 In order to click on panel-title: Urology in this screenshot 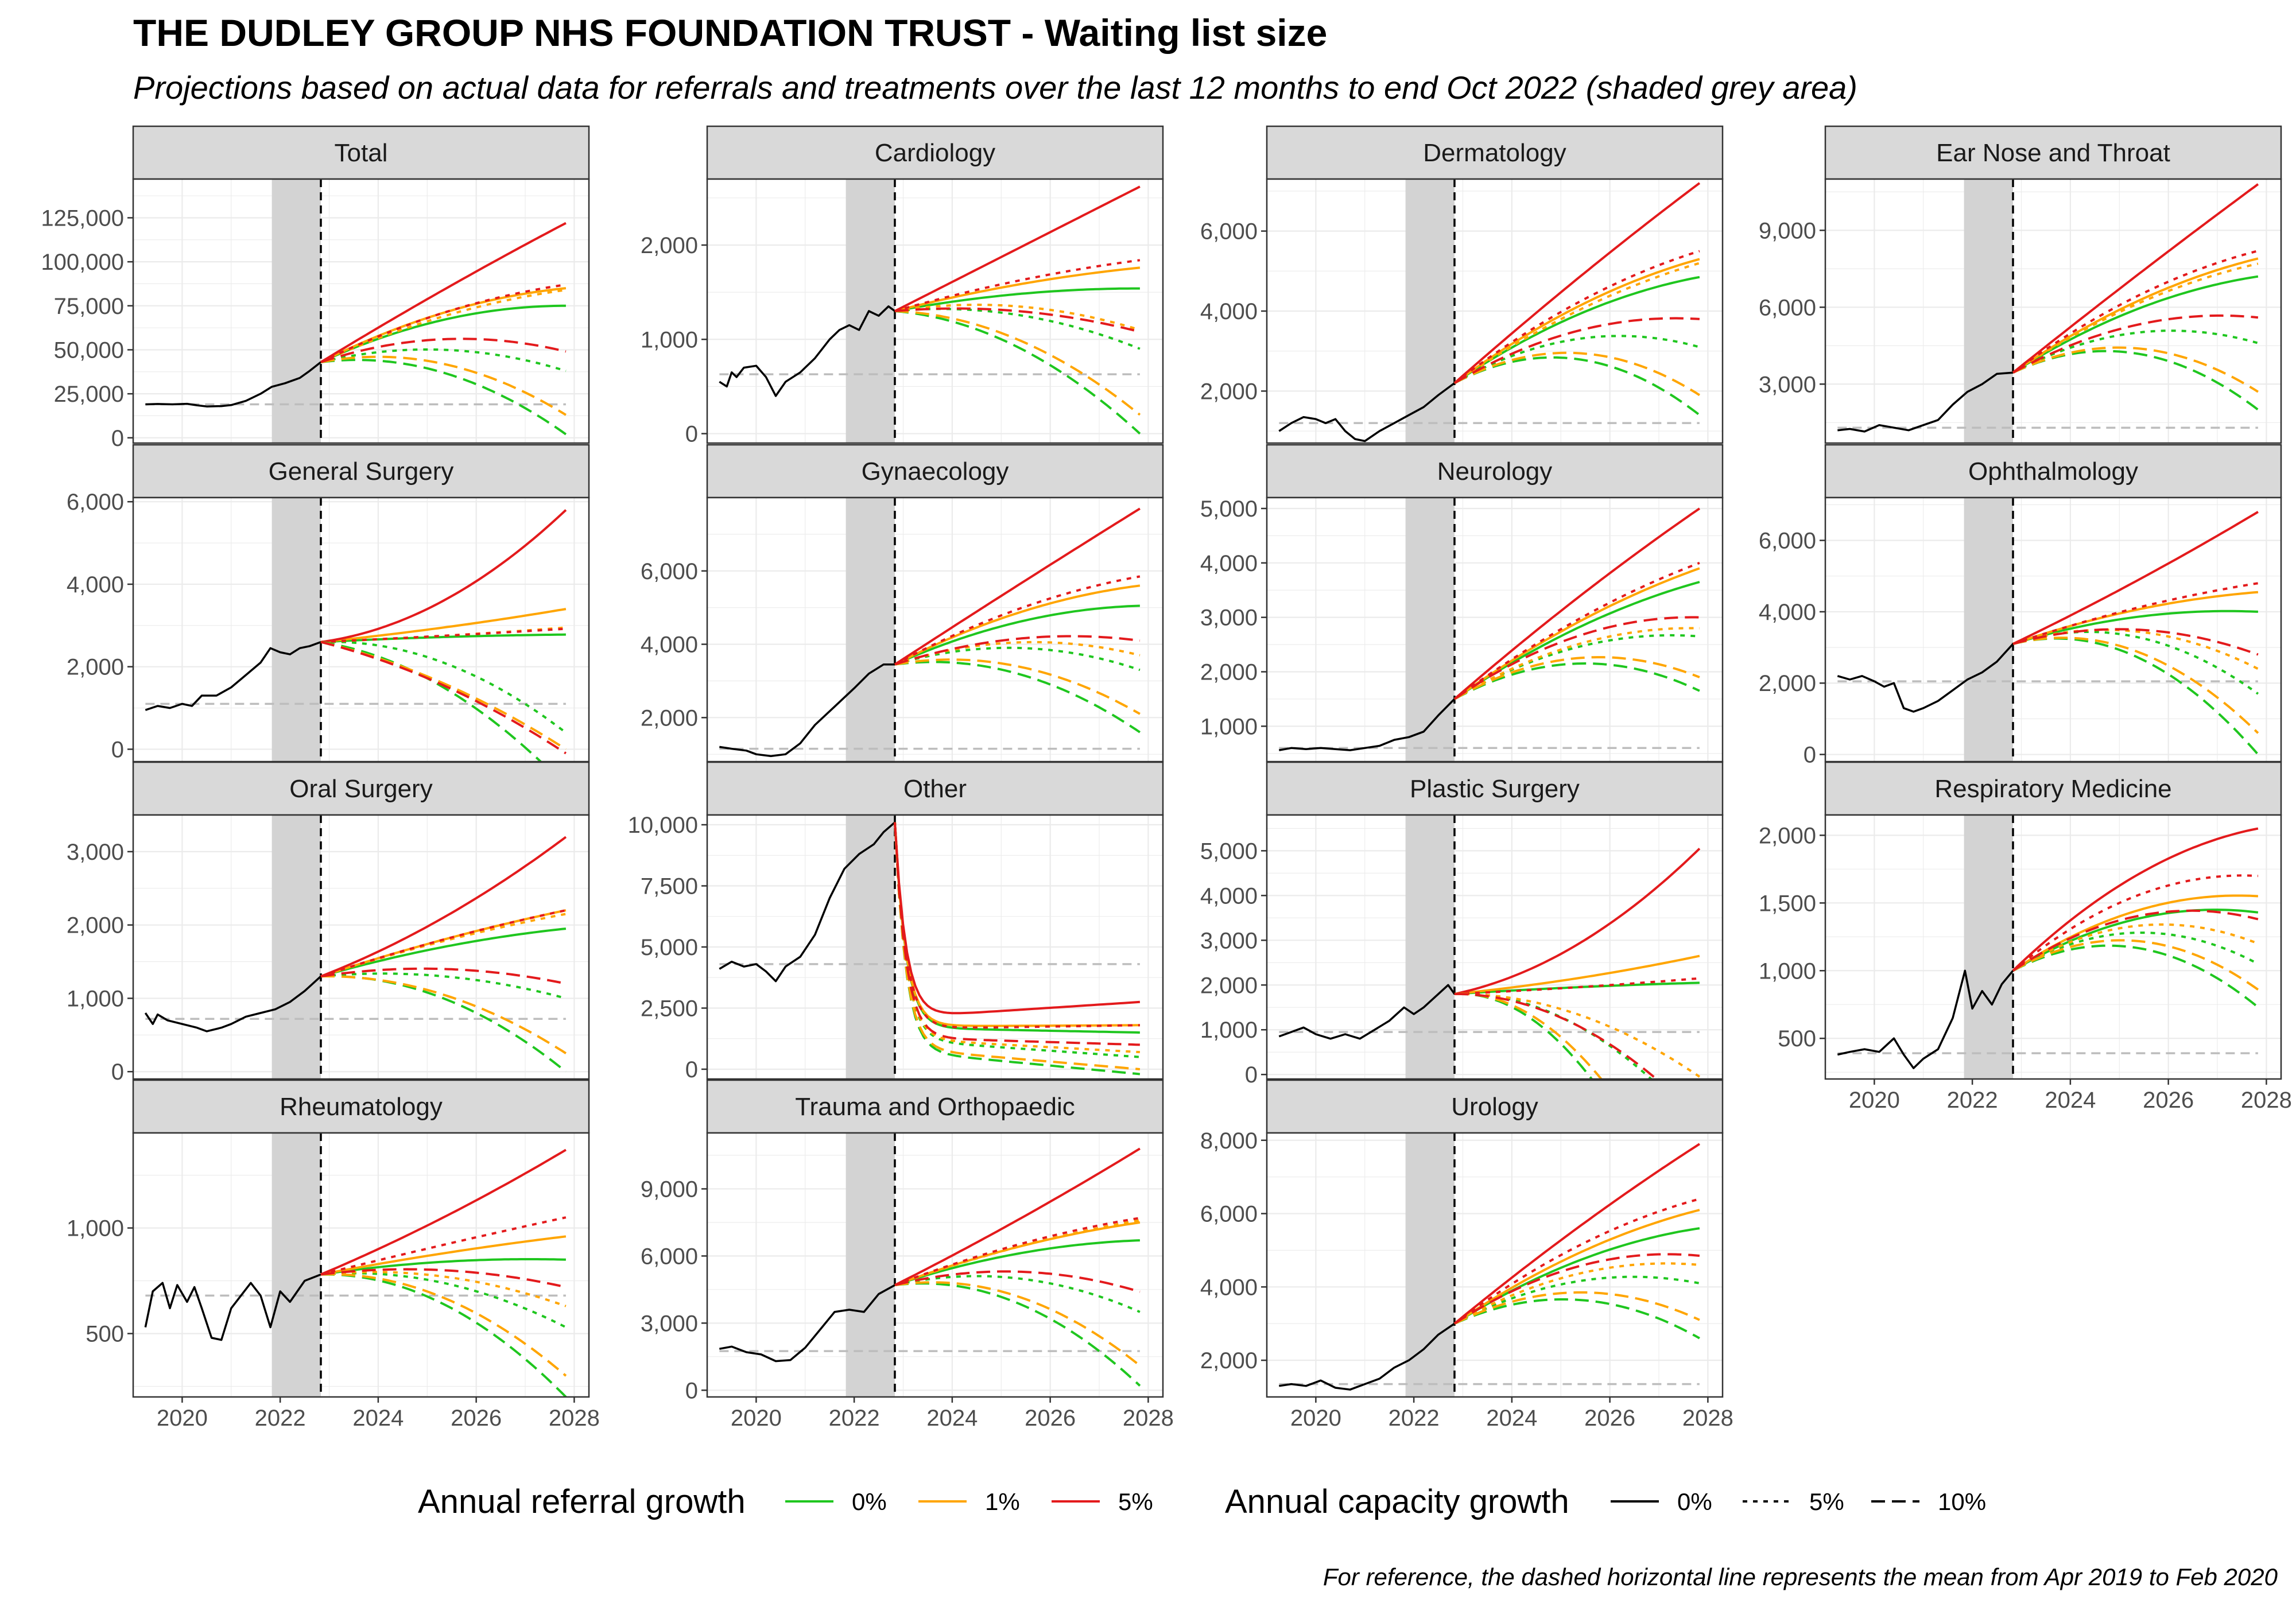, I will do `click(1494, 1107)`.